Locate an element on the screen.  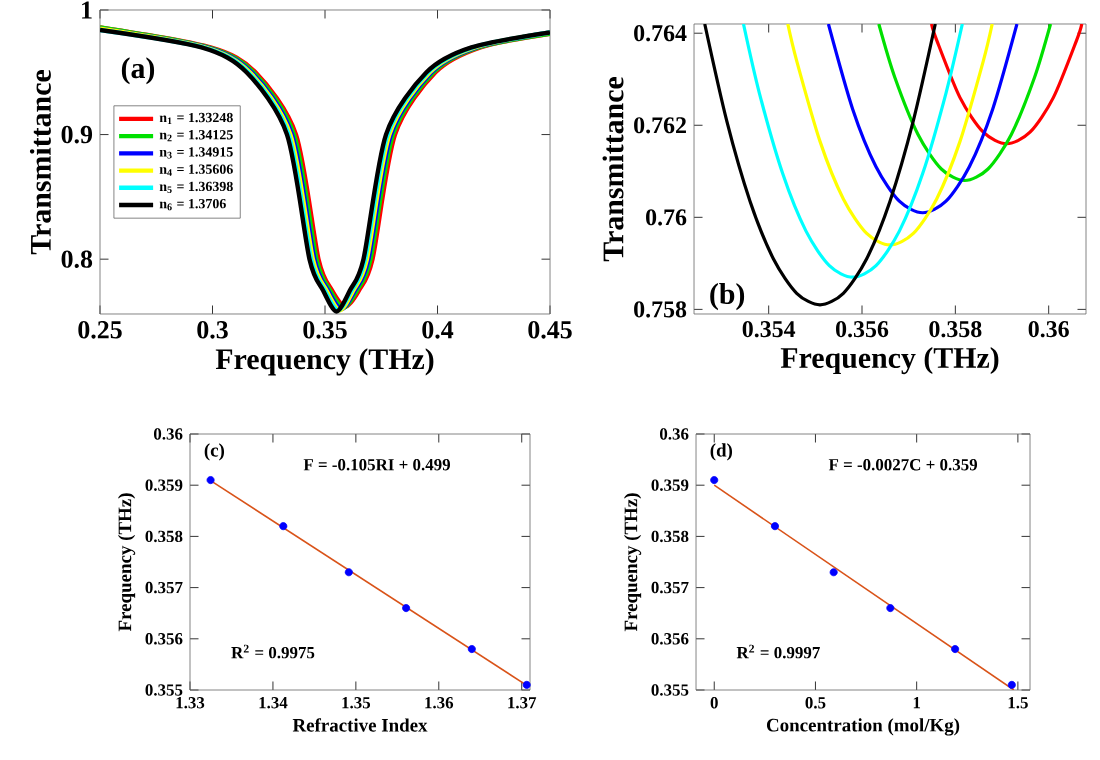
x-tick-label: 0.45 is located at coordinates (550, 330).